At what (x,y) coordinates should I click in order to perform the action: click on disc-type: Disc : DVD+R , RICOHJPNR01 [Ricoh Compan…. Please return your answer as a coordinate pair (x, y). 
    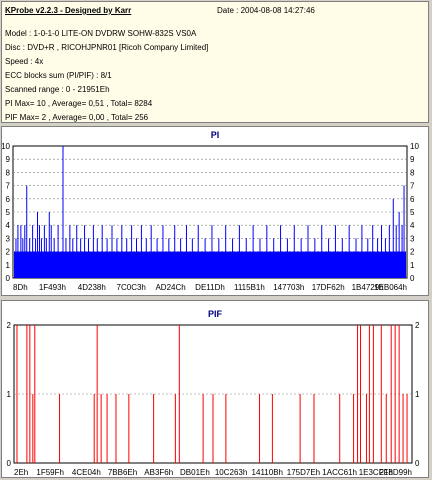
    Looking at the image, I should click on (107, 47).